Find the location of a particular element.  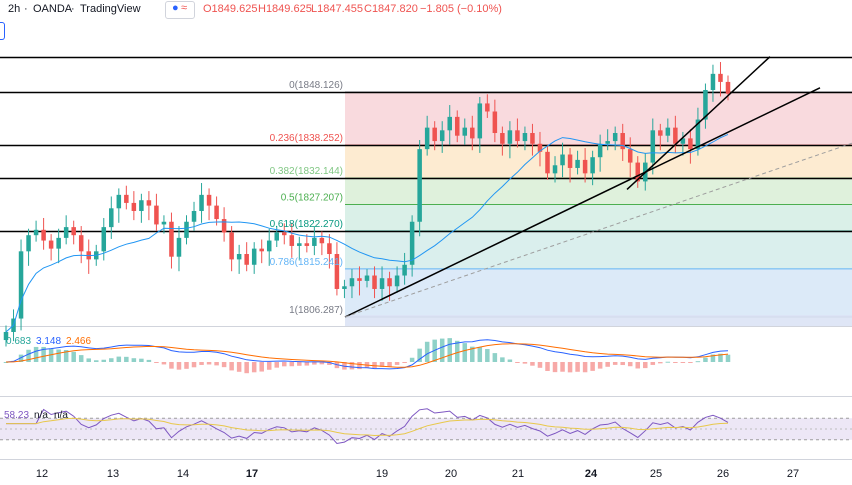

fib-label: 0.236(1838.252) is located at coordinates (306, 138).